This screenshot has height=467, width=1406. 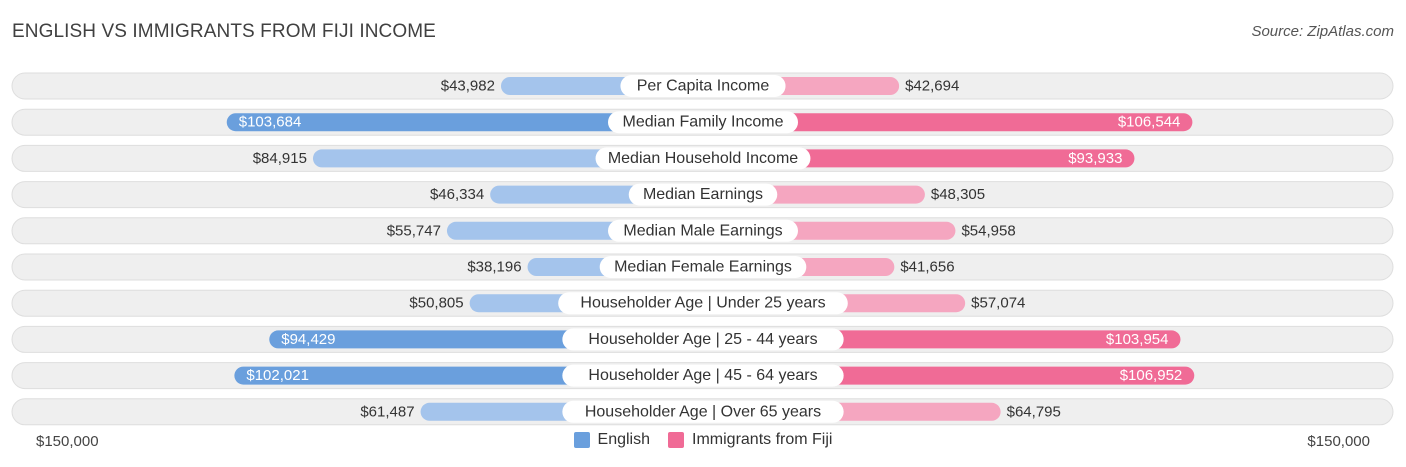 I want to click on category-label: Householder Age | Under 25 years, so click(x=702, y=303).